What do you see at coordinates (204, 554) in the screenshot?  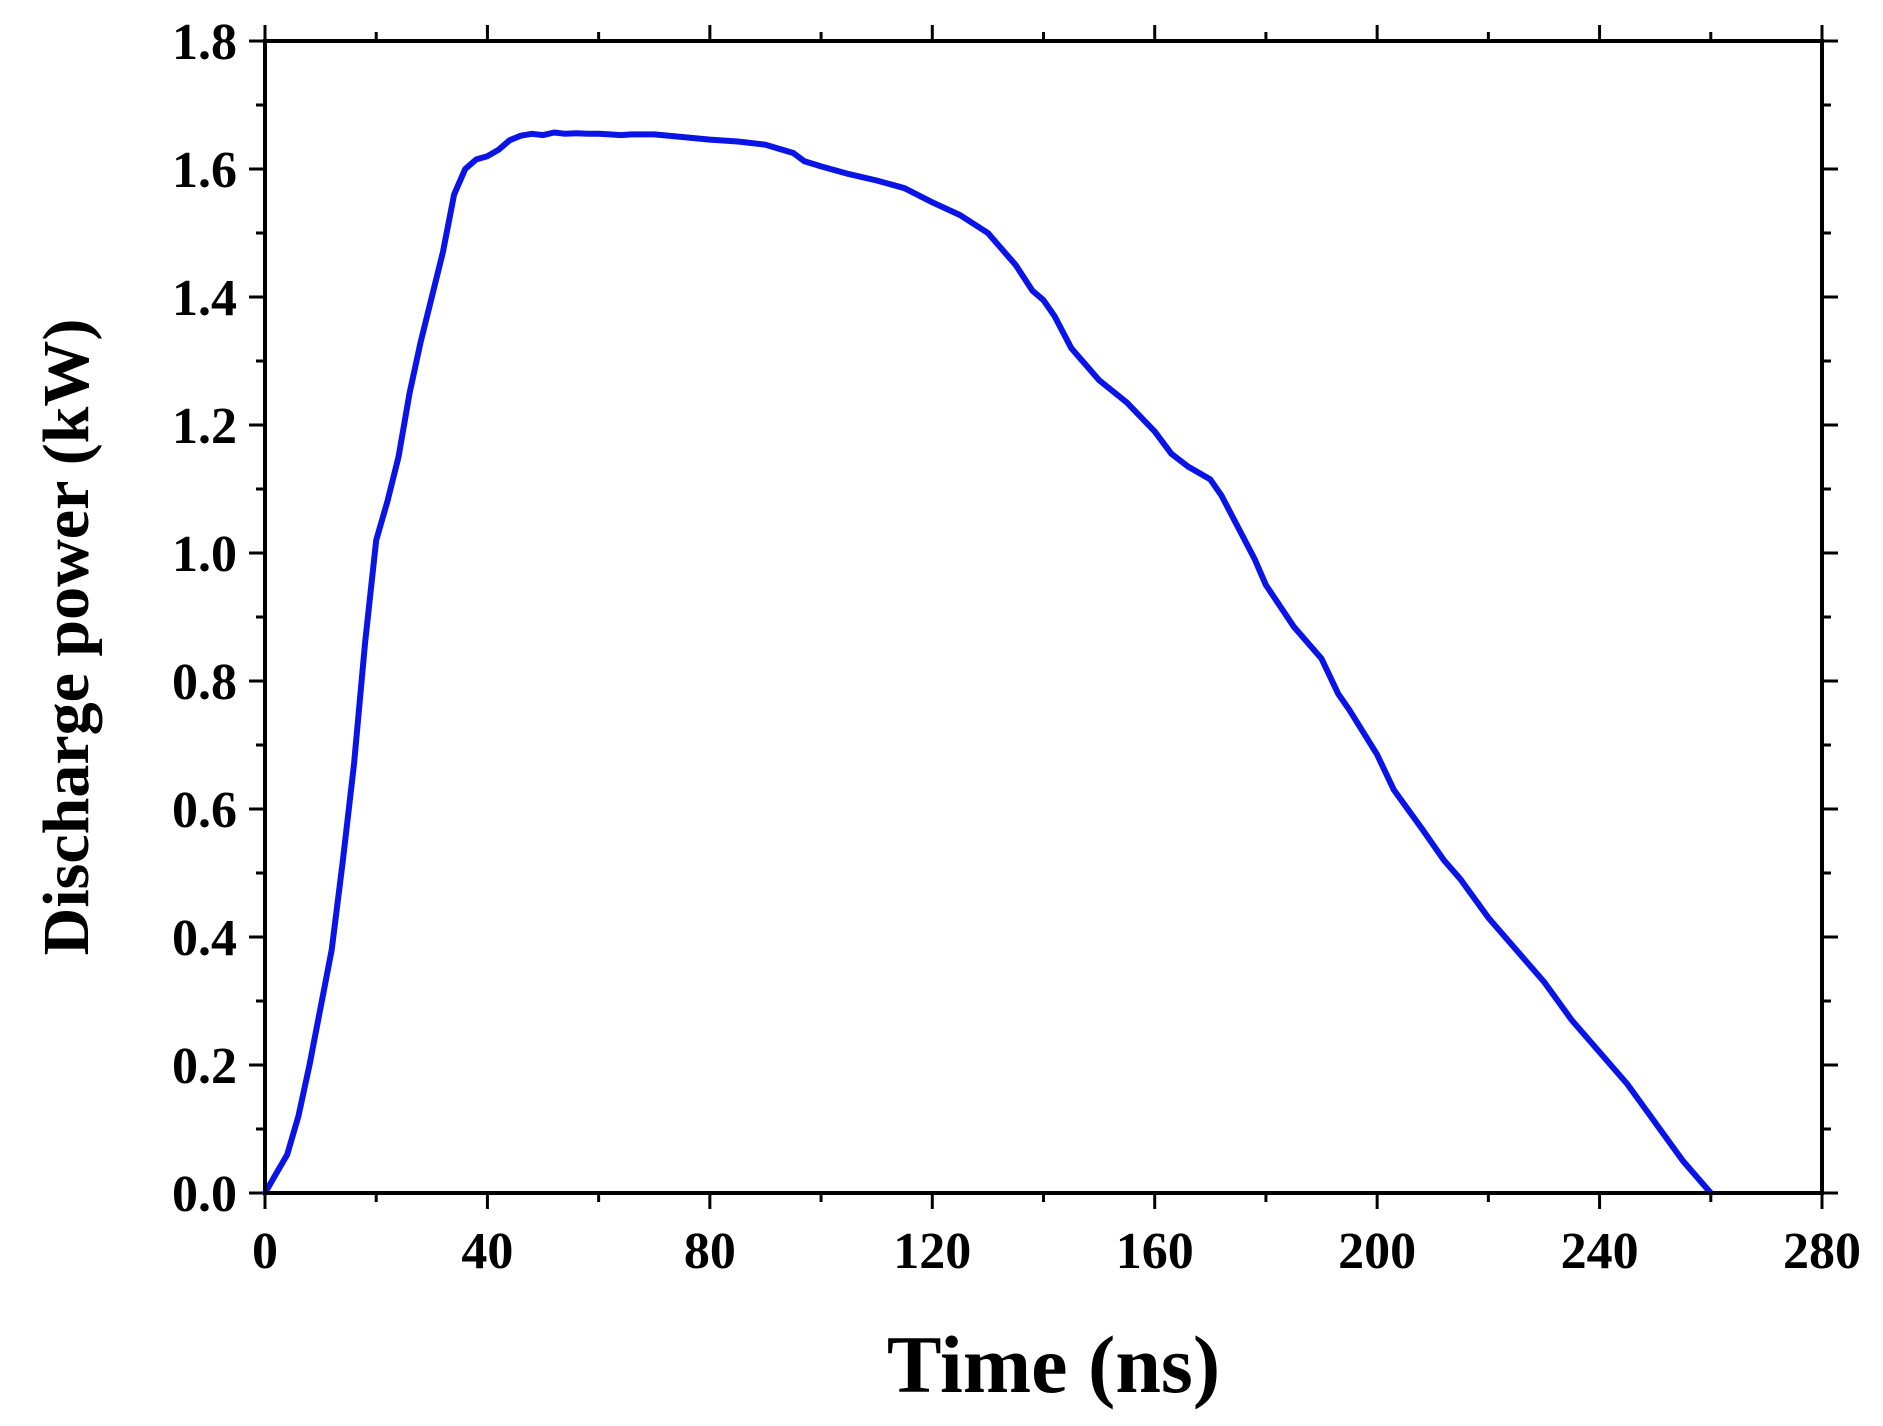 I see `y-tick-label: 1.0` at bounding box center [204, 554].